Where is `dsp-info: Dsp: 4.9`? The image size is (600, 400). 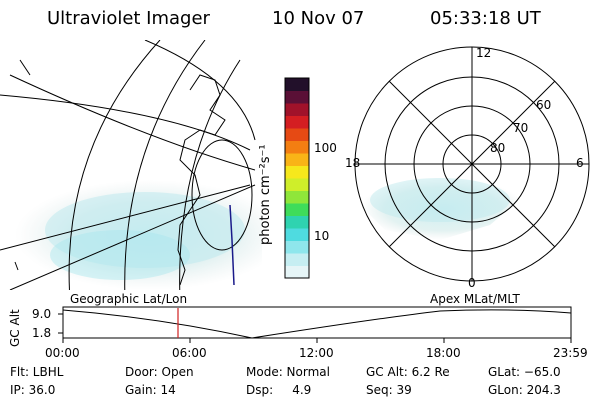
dsp-info: Dsp: 4.9 is located at coordinates (279, 390).